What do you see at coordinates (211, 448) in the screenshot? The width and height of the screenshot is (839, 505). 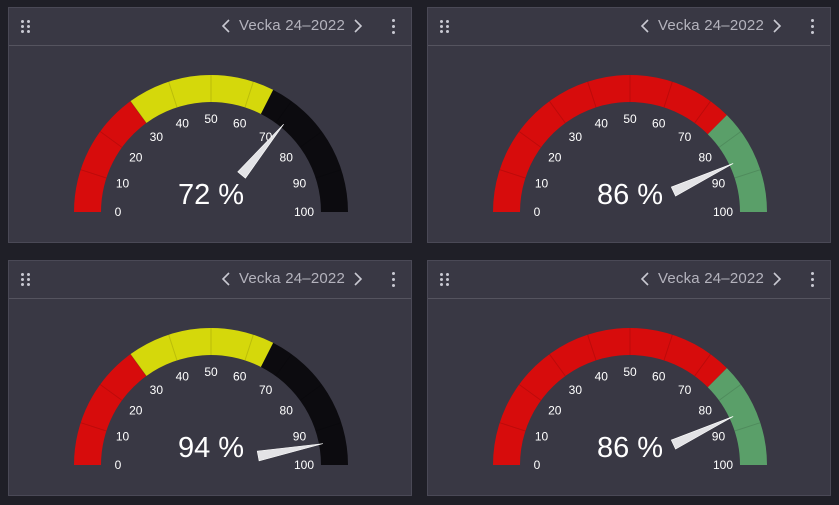 I see `gauge-value-label: 94 %` at bounding box center [211, 448].